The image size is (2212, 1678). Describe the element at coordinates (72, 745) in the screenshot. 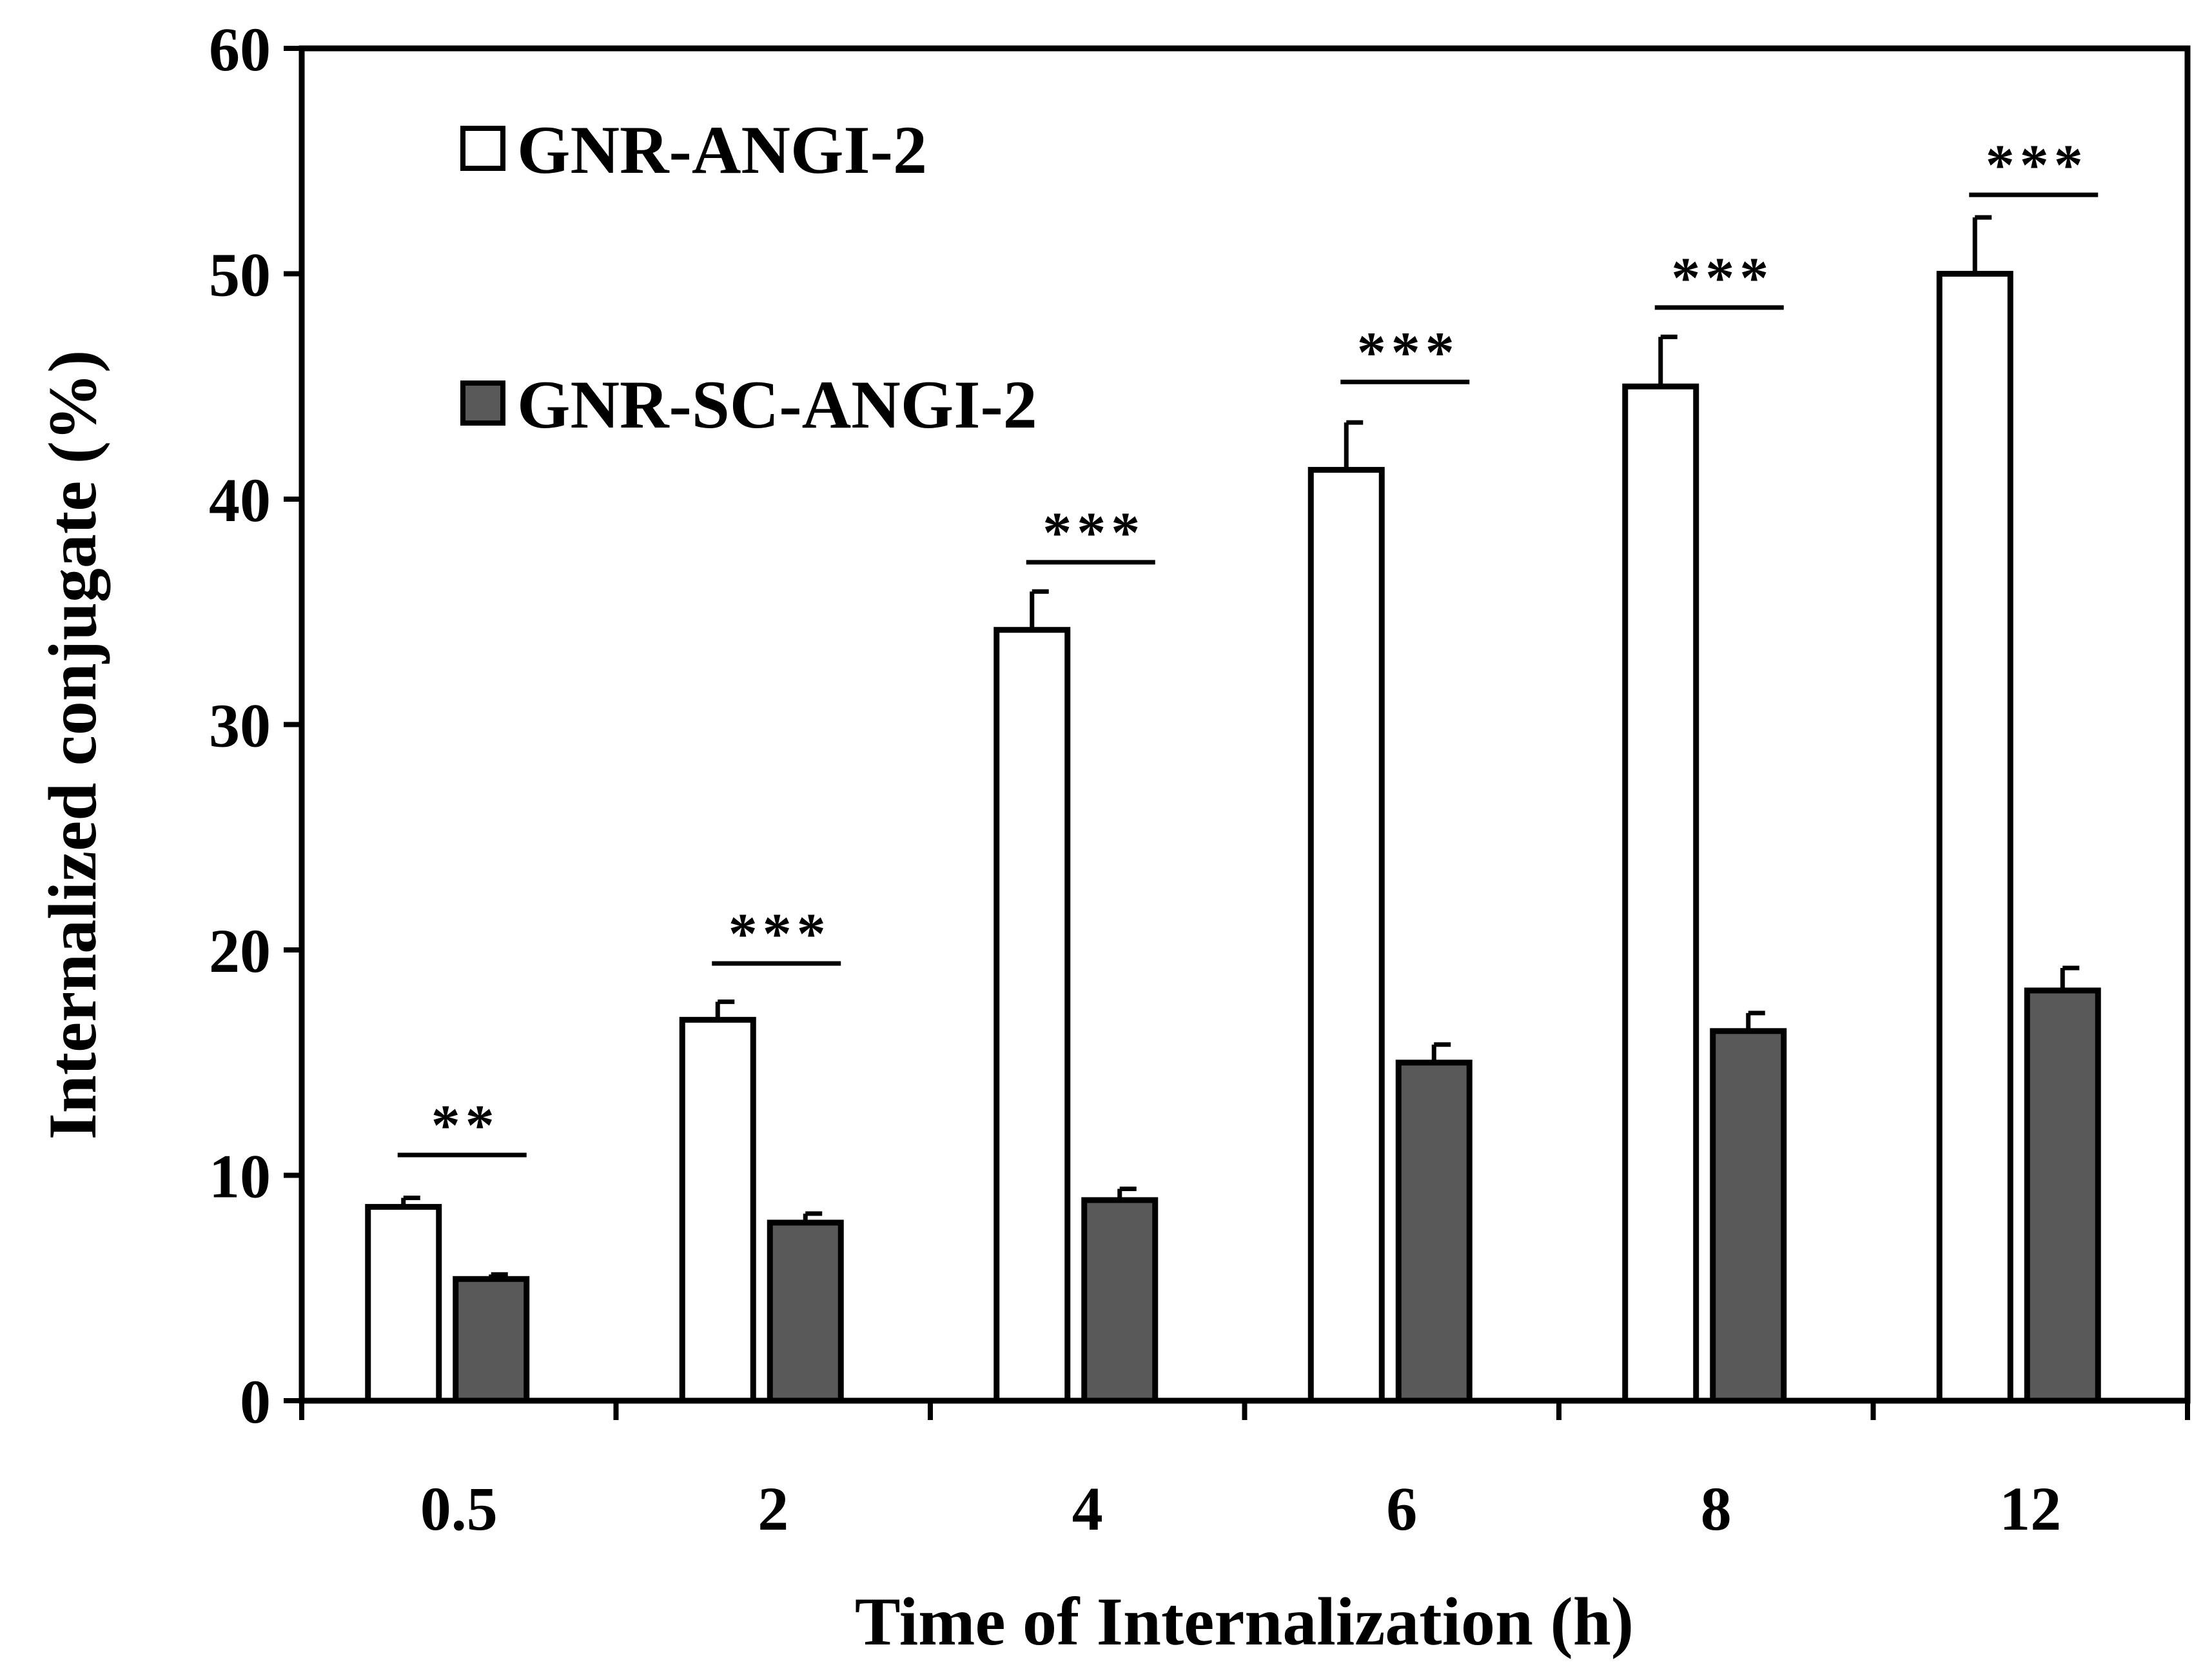

I see `y-axis-title: Internalized conjugate (%)` at that location.